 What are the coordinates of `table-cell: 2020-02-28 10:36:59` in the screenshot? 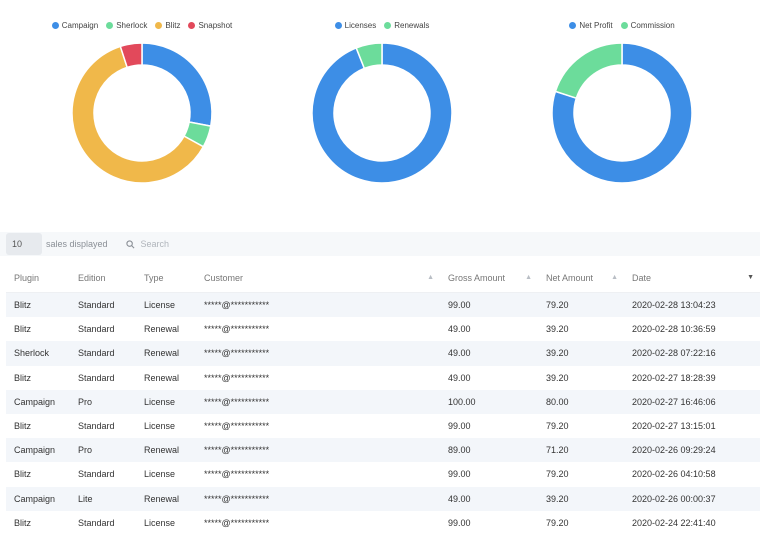 It's located at (674, 329).